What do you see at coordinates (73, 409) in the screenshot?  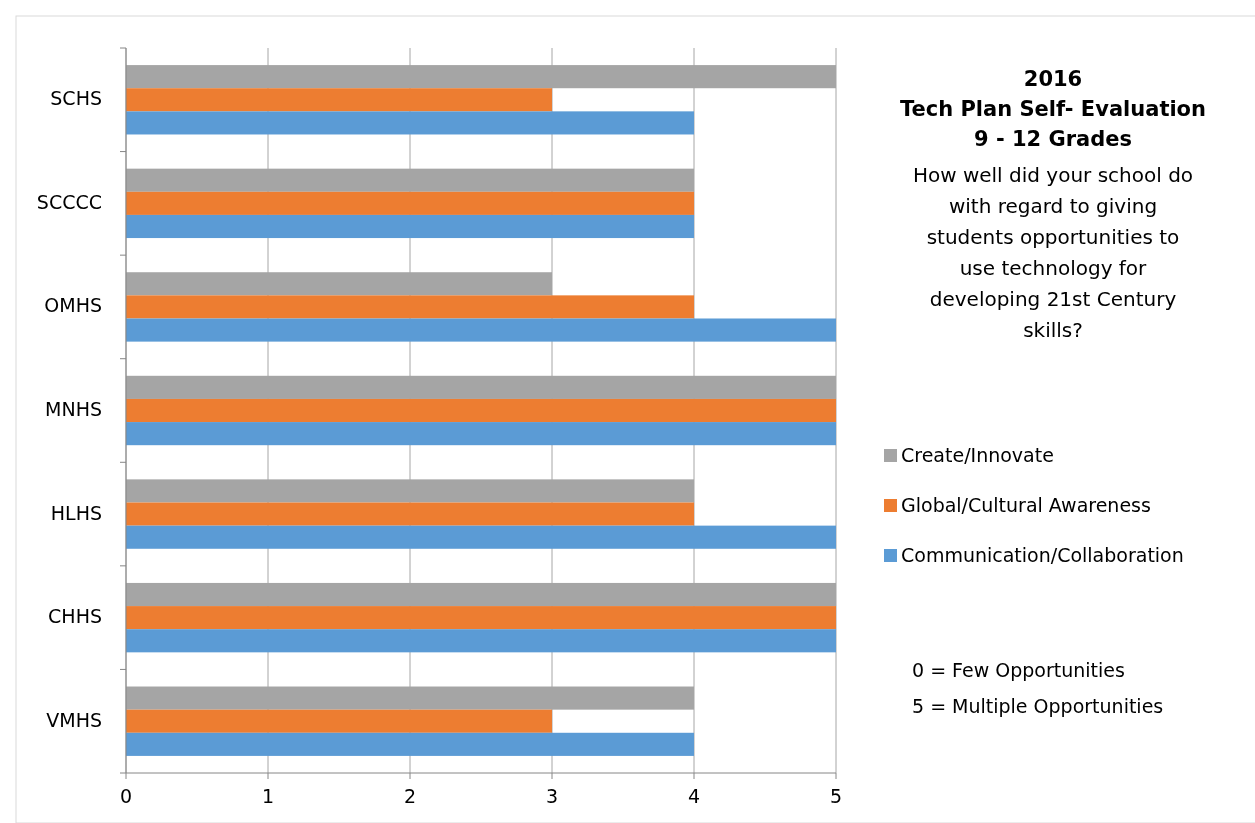 I see `y-tick-label: MNHS` at bounding box center [73, 409].